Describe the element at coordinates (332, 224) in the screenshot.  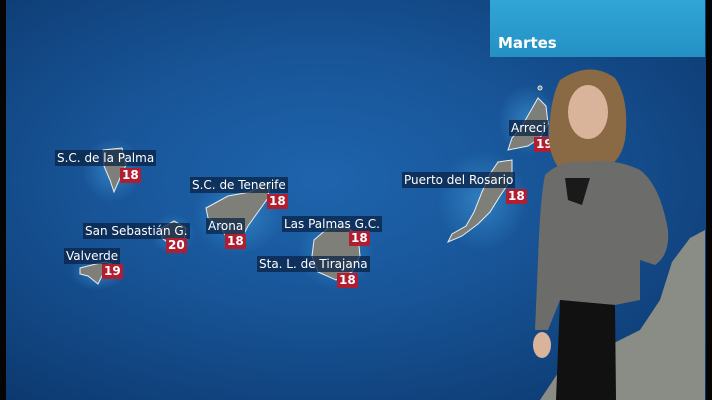
I see `city-label: Las Palmas G.C.` at that location.